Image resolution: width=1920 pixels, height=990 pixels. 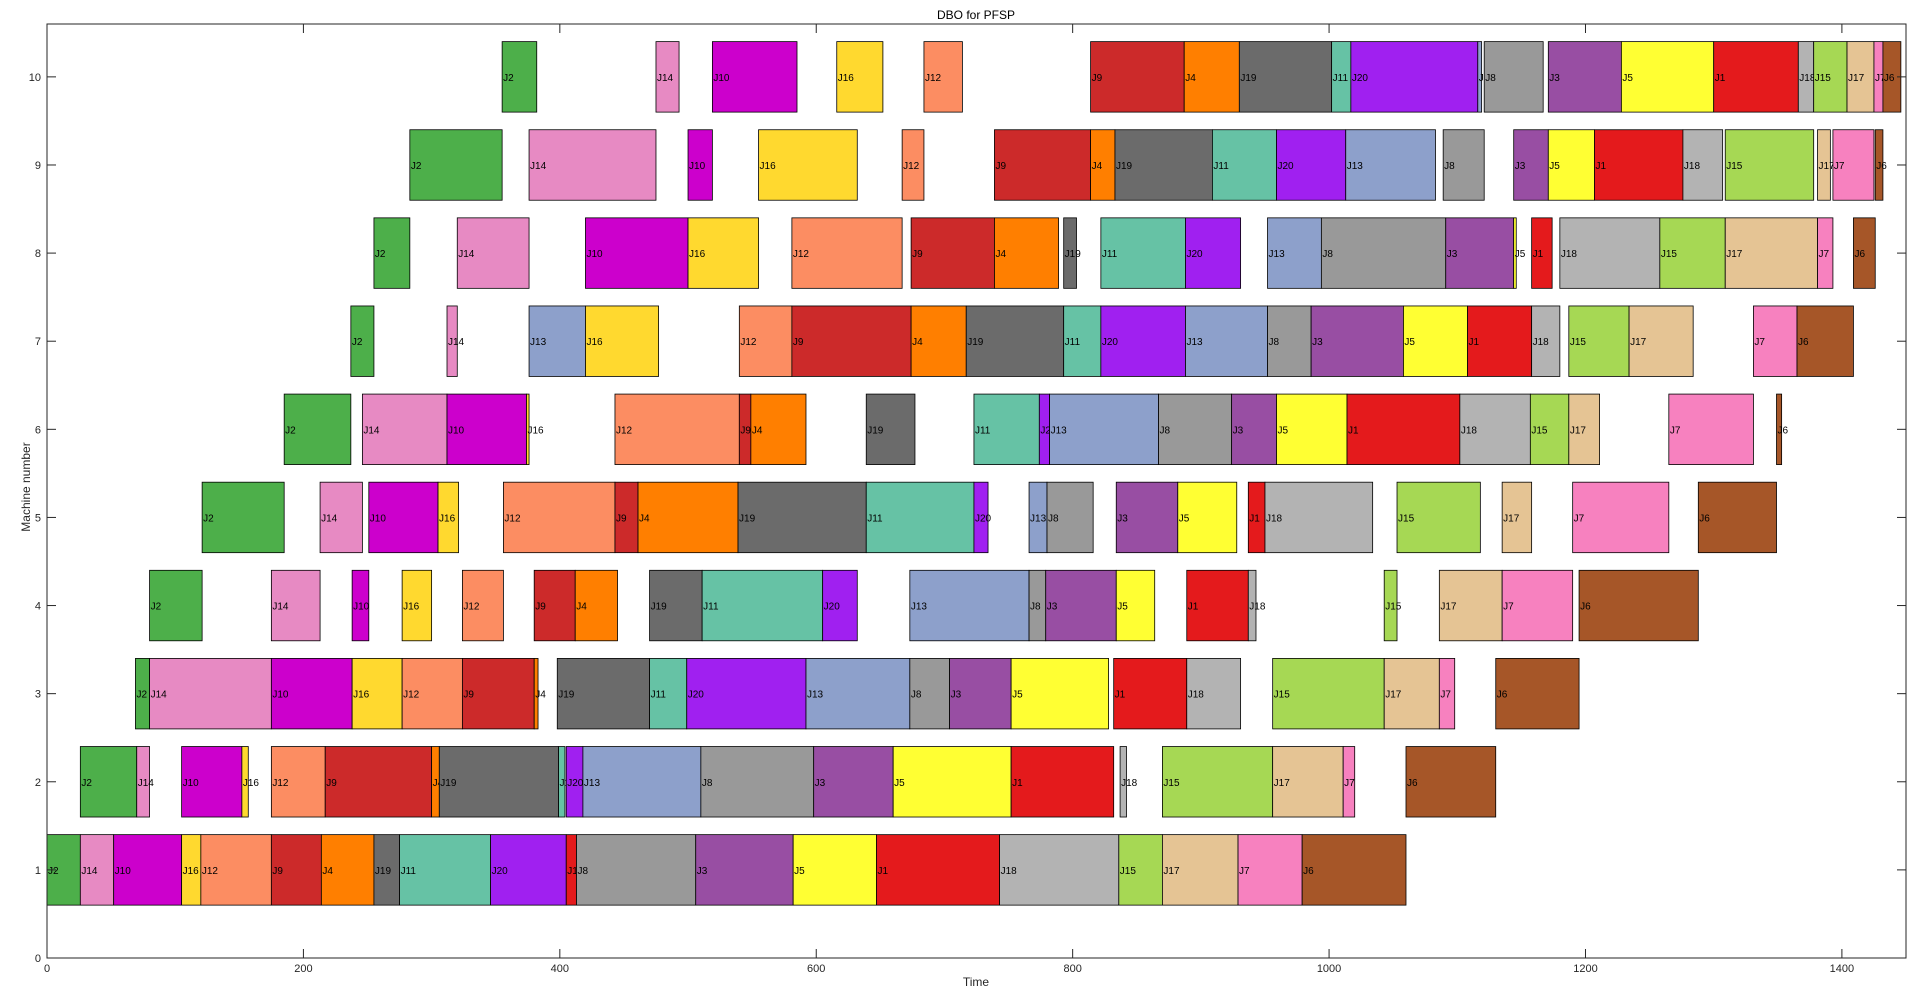 I want to click on y-tick-label: 2, so click(x=38, y=783).